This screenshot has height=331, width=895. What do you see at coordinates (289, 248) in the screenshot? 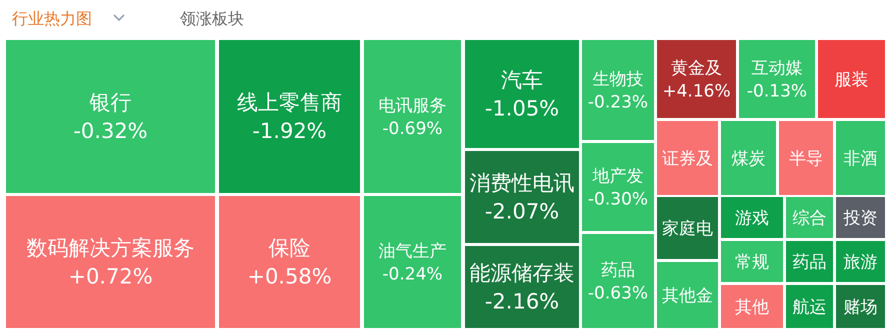
I see `category-label: 保险` at bounding box center [289, 248].